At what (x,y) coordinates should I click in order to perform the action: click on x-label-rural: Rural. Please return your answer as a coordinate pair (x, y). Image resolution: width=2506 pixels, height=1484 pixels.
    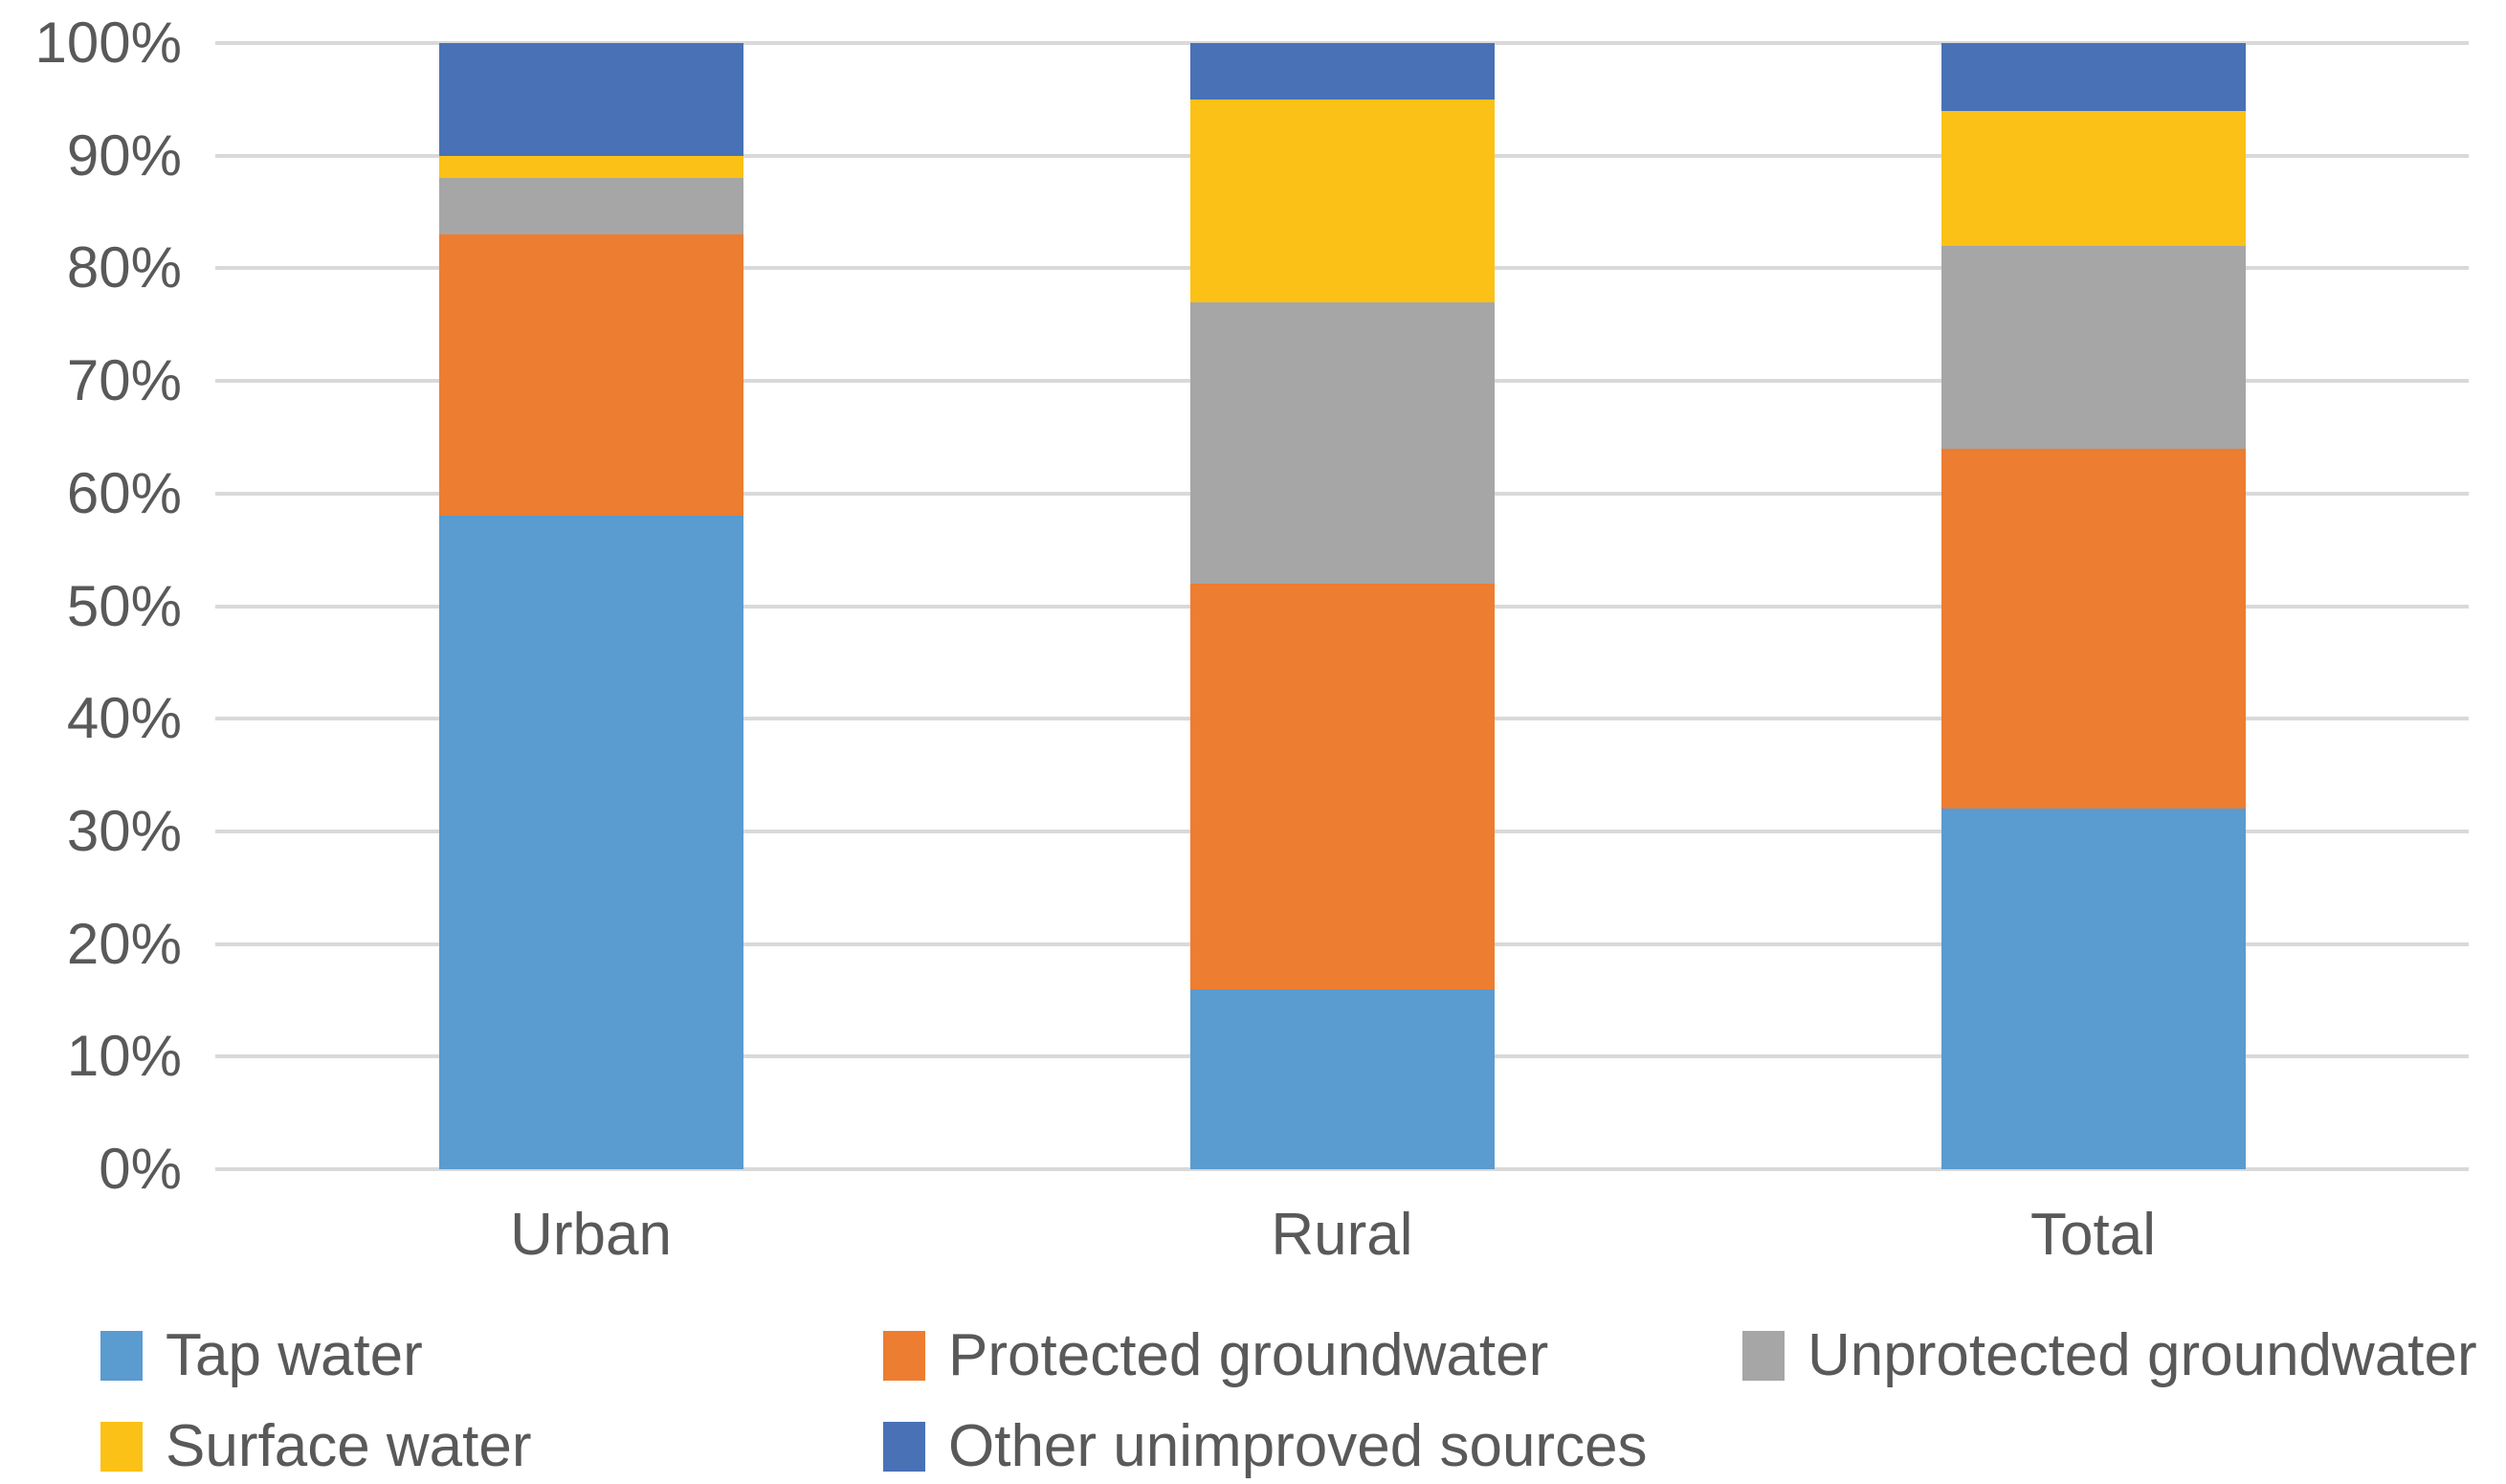
    Looking at the image, I should click on (1342, 1235).